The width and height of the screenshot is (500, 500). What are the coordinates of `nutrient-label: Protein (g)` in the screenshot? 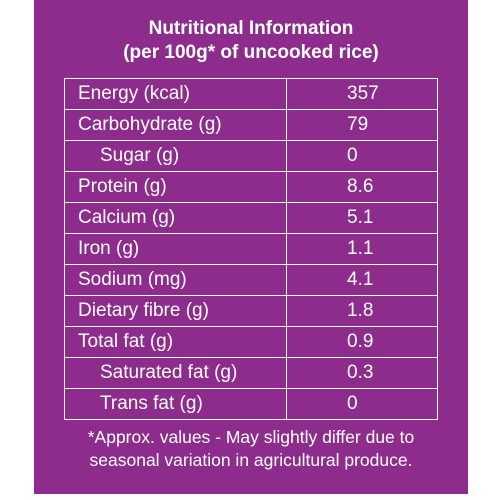 It's located at (175, 187).